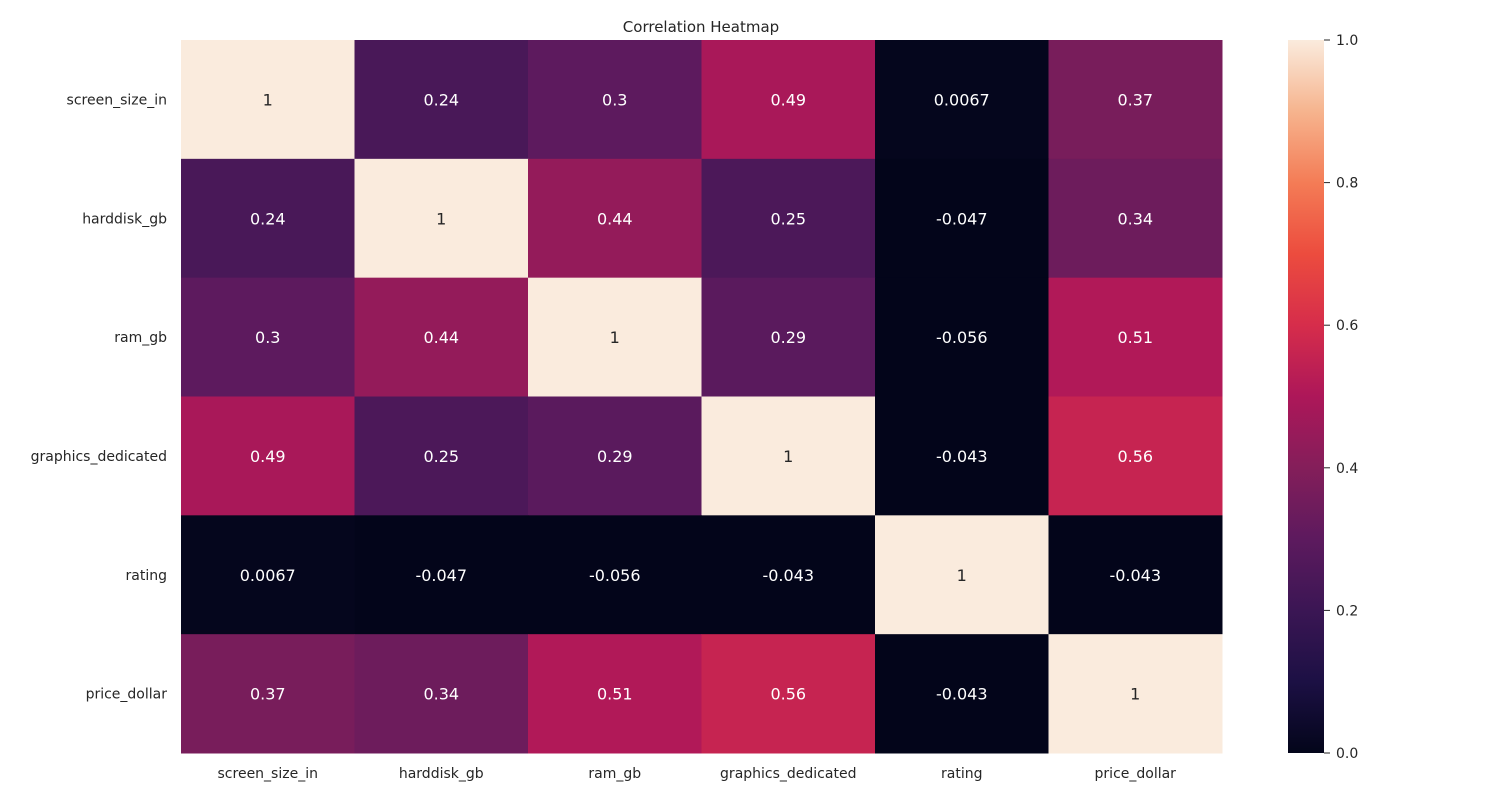  Describe the element at coordinates (124, 219) in the screenshot. I see `y-tick-label: harddisk_gb` at that location.